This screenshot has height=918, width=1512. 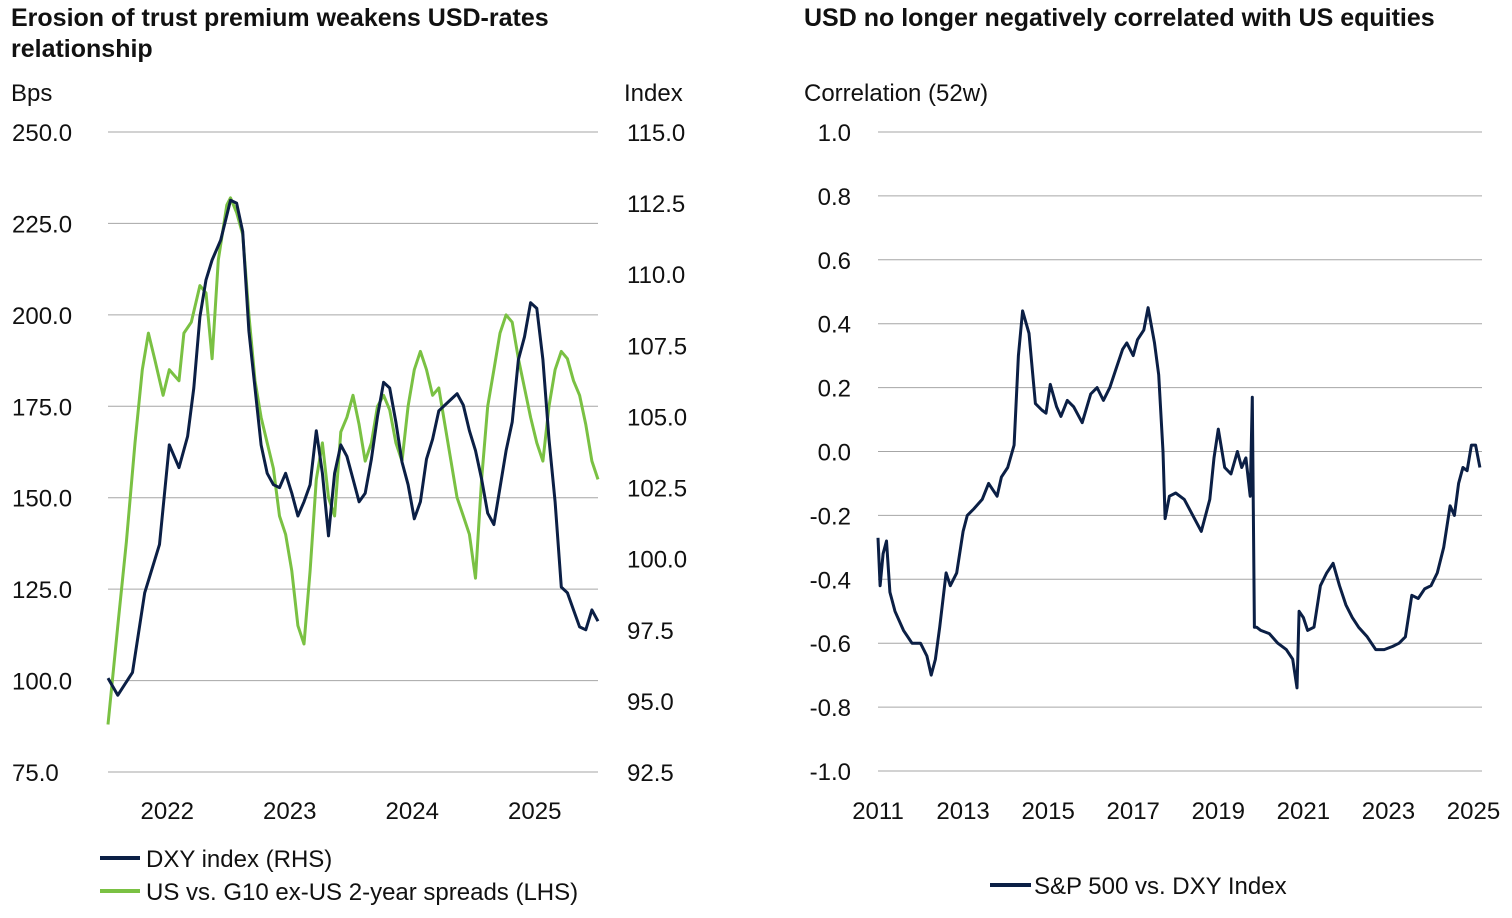 I want to click on y-tick-label: 1.0, so click(x=834, y=133).